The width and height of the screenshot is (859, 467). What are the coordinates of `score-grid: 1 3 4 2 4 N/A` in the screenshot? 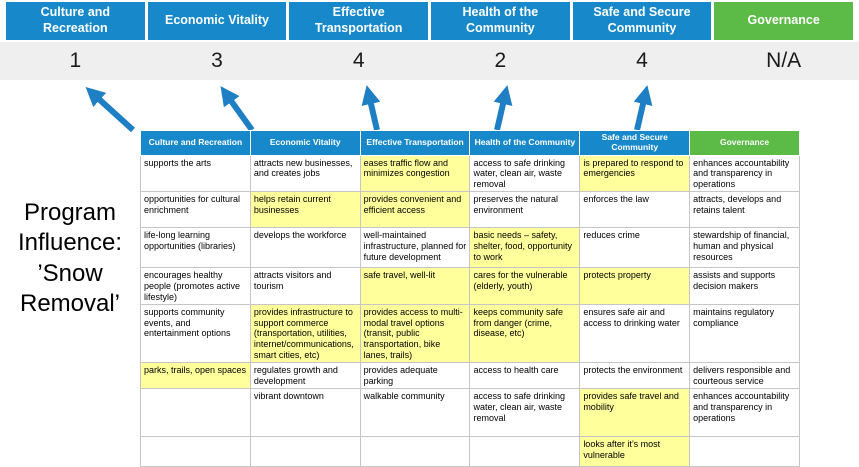 It's located at (429, 61).